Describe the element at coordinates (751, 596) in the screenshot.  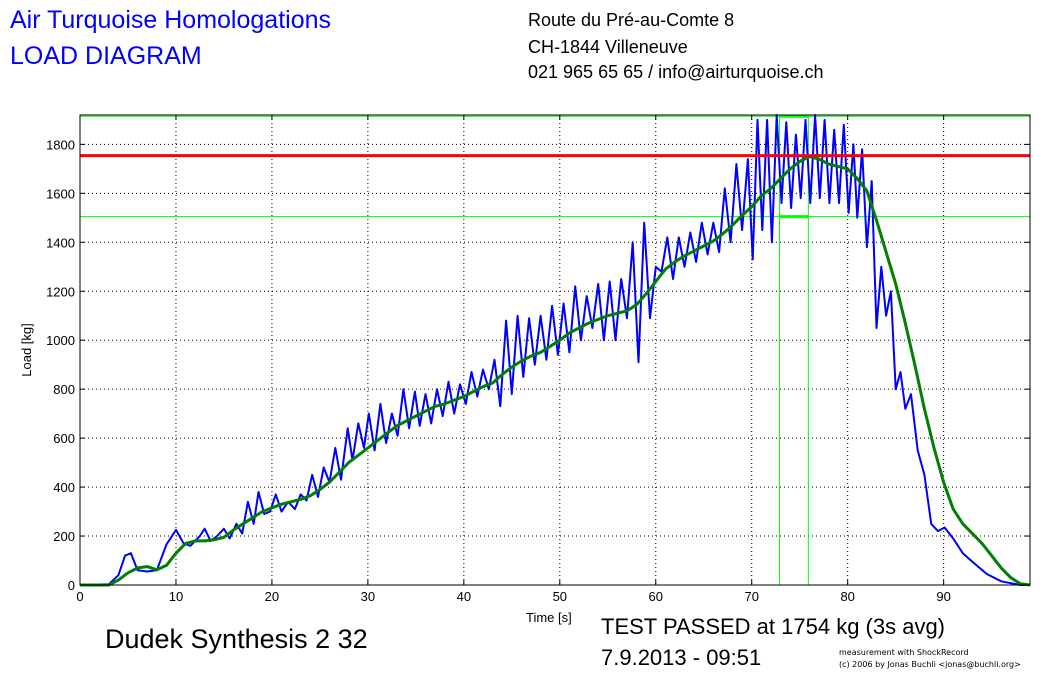
I see `x-tick-label: 70` at that location.